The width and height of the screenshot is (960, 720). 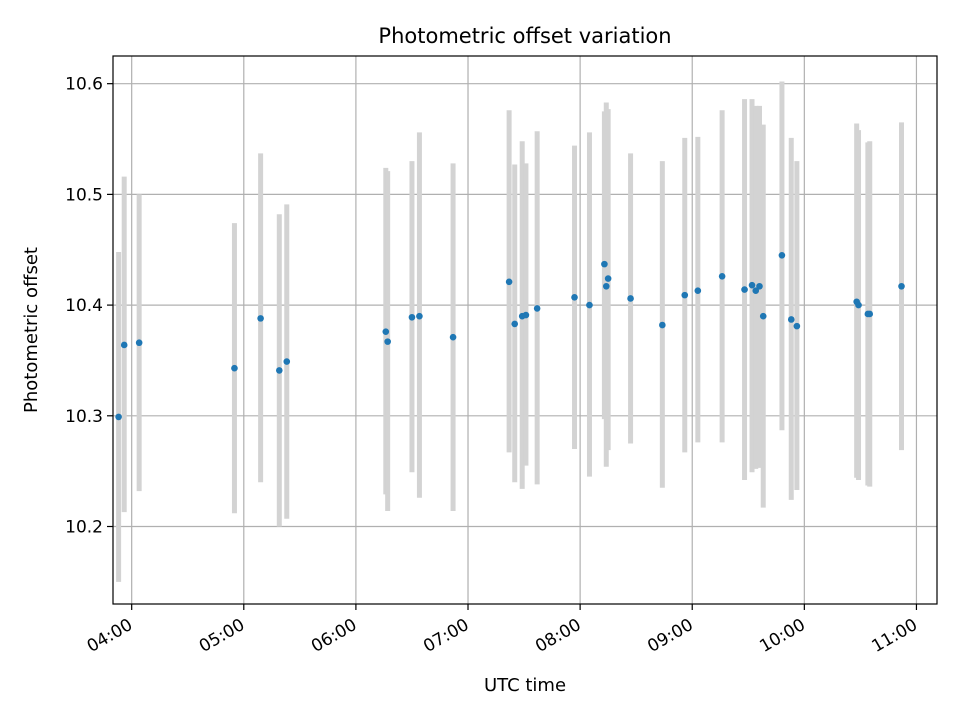 What do you see at coordinates (525, 685) in the screenshot?
I see `x-axis-label: UTC time` at bounding box center [525, 685].